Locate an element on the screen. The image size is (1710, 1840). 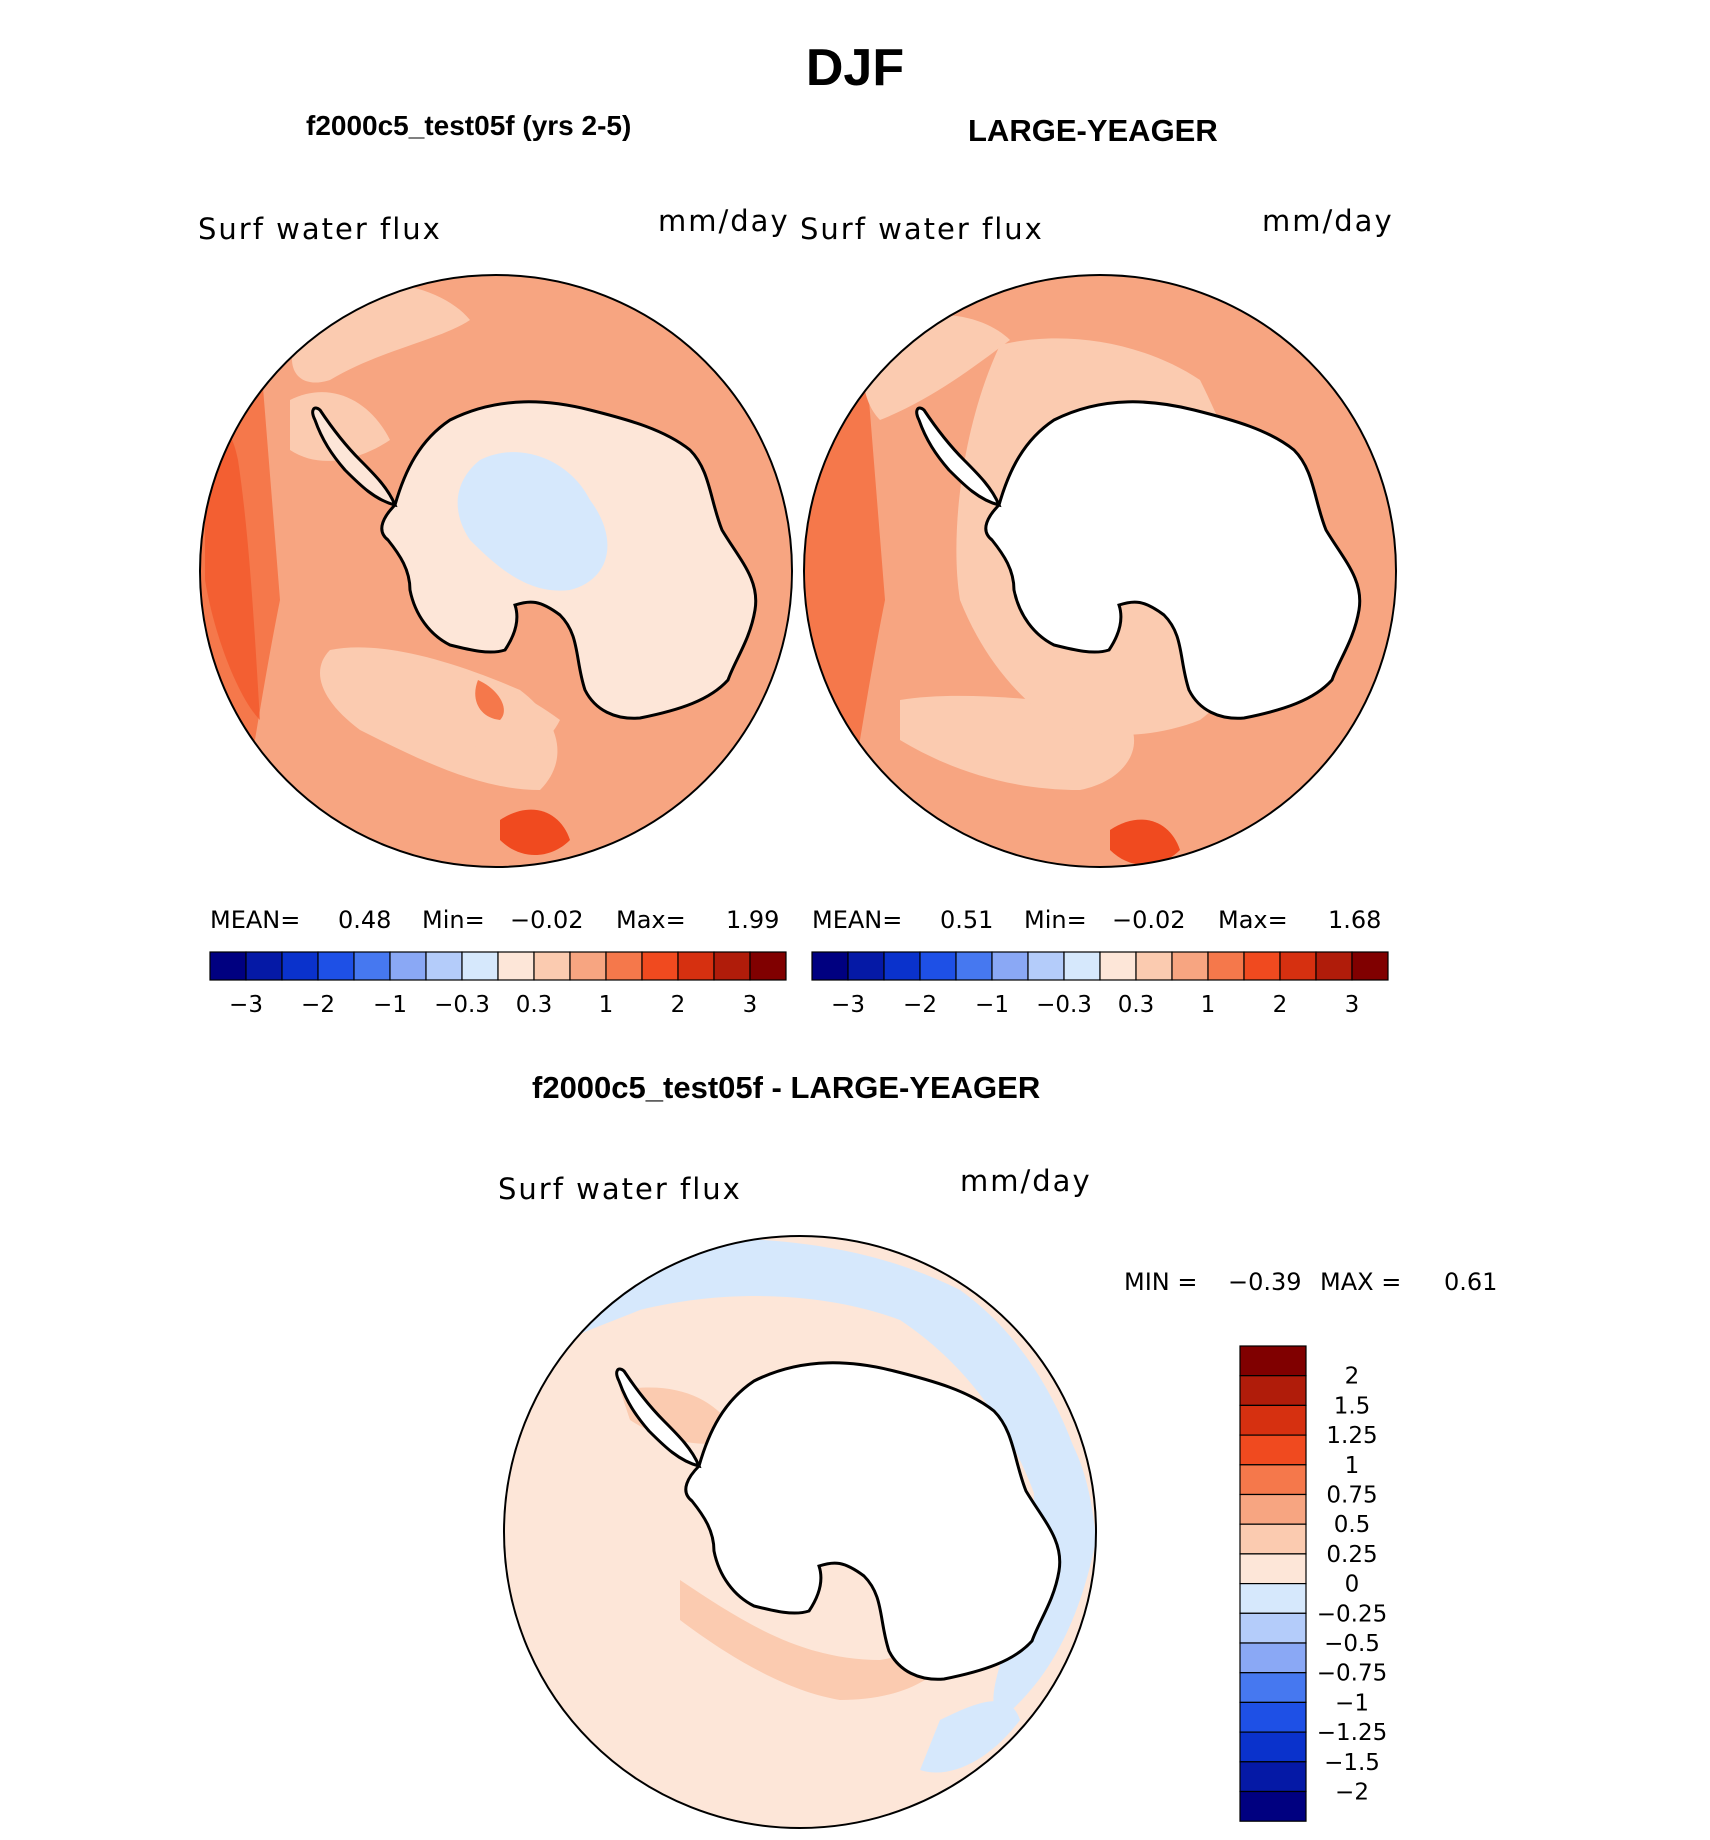
left-map is located at coordinates (496, 571).